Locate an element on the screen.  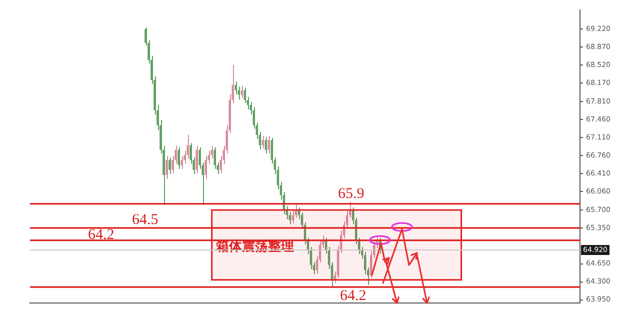
annotation: 64.5 is located at coordinates (145, 220).